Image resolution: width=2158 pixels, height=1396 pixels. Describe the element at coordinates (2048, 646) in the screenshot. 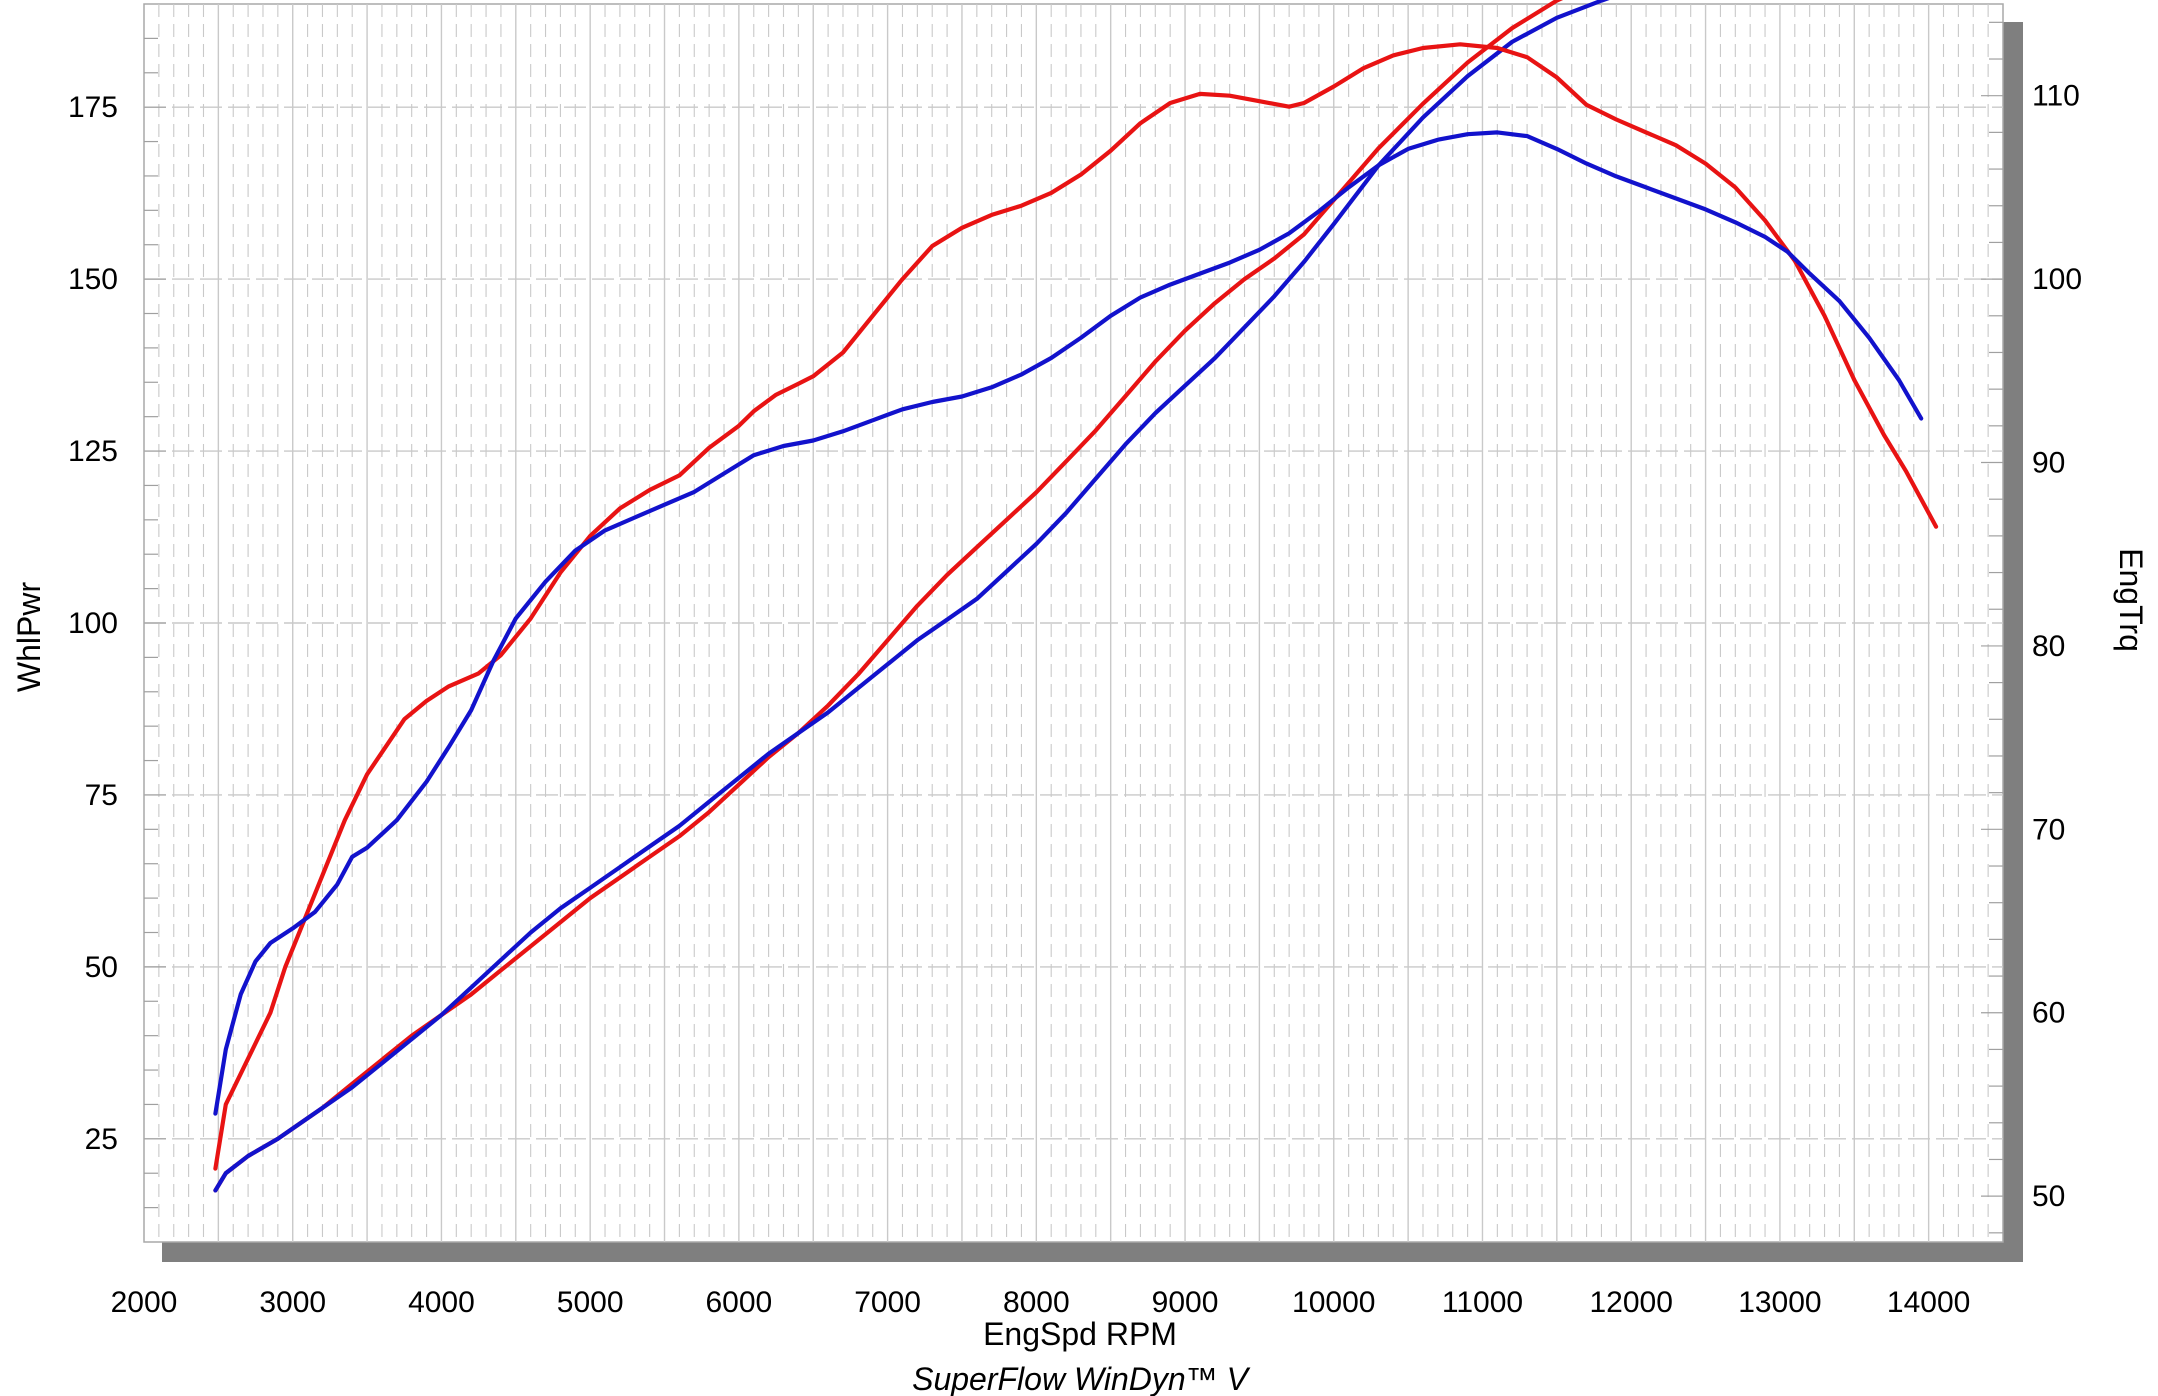

I see `y-right-tick-label: 80` at that location.